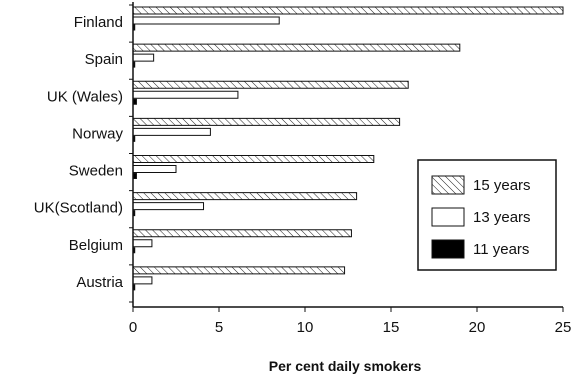 The image size is (574, 374). I want to click on legend: 15 years 13 years 11 years, so click(487, 215).